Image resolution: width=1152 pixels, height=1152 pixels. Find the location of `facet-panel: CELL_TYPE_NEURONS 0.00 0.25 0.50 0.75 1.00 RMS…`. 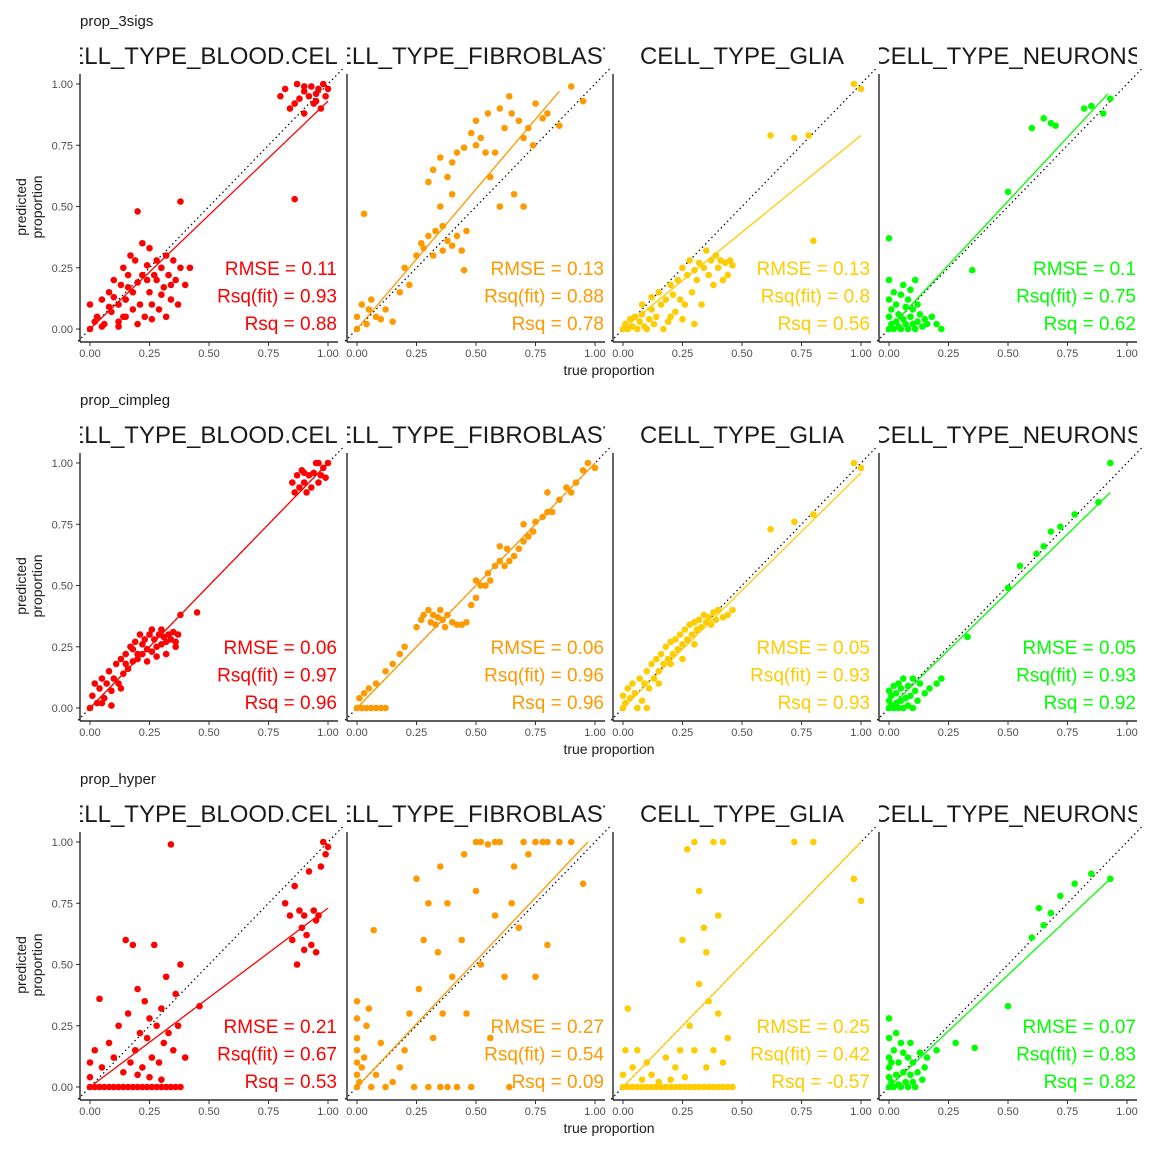

facet-panel: CELL_TYPE_NEURONS 0.00 0.25 0.50 0.75 1.00 RMS… is located at coordinates (1010, 580).